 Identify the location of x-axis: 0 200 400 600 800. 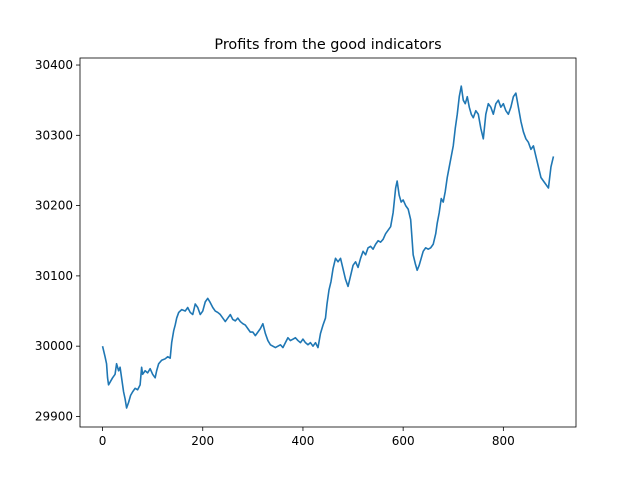
(307, 437).